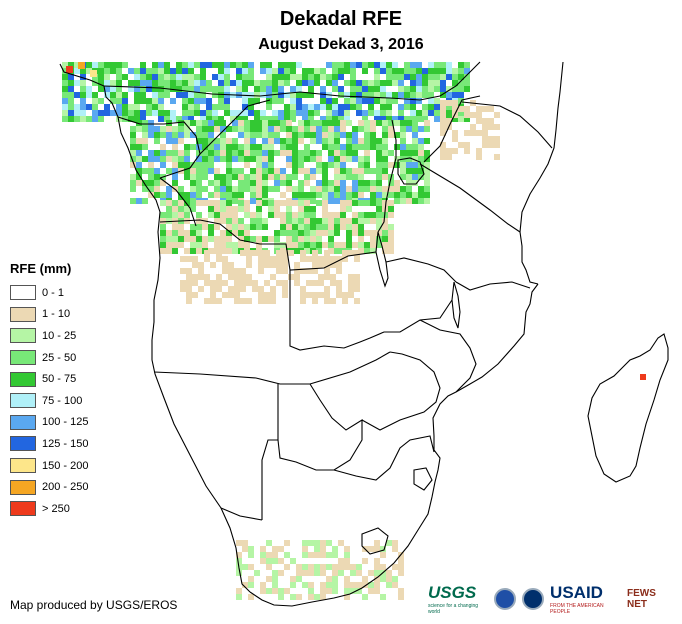 The width and height of the screenshot is (682, 624). I want to click on legend-item: 125 - 150, so click(49, 444).